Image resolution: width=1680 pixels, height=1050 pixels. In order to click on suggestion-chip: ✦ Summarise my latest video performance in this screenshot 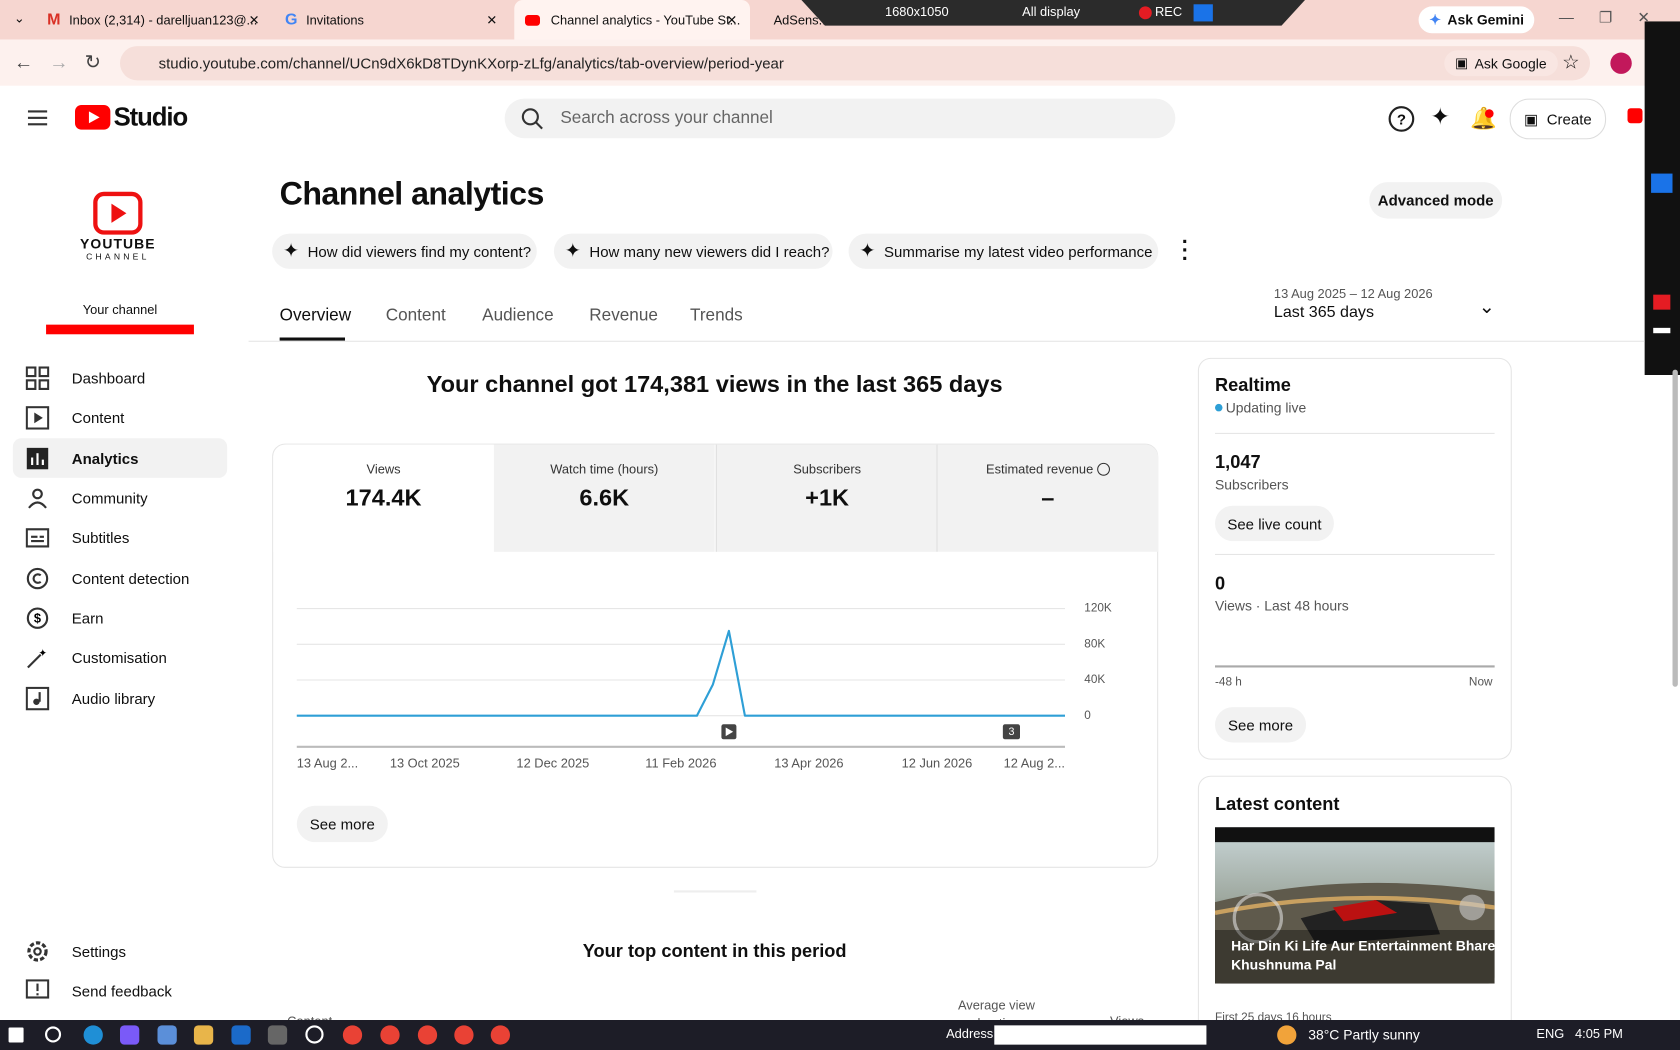, I will do `click(1003, 251)`.